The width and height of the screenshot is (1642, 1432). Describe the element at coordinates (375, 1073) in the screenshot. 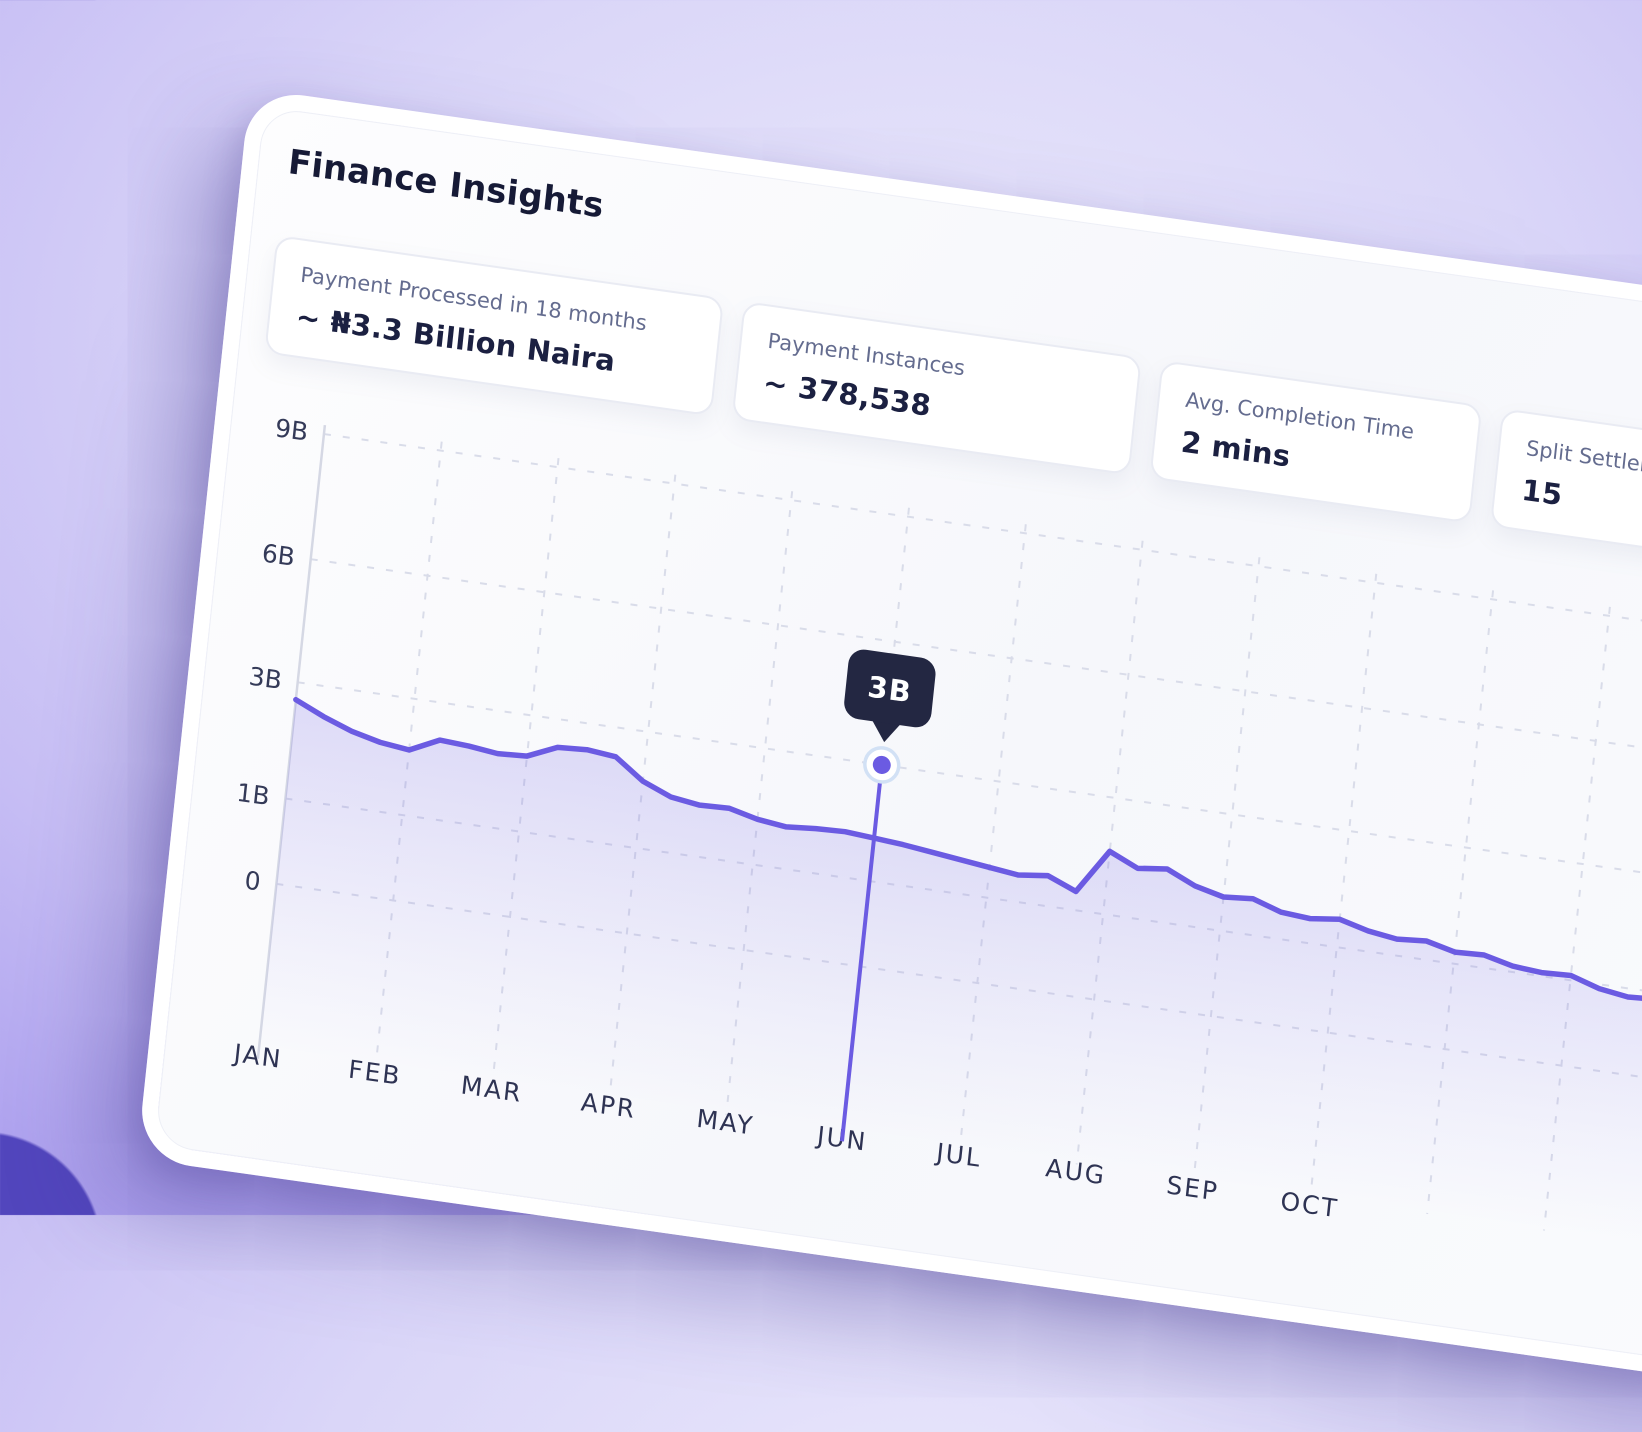

I see `svg-text: FEB` at that location.